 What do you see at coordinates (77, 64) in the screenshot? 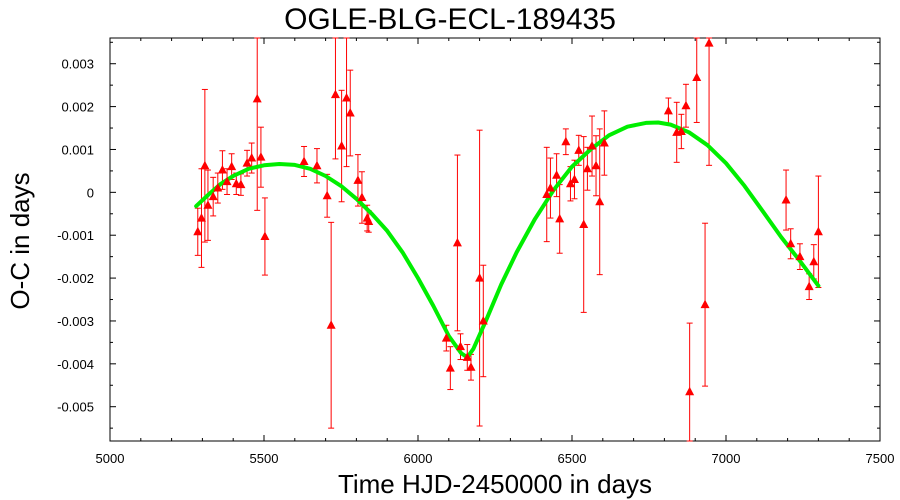
I see `y-tick-label: 0.003` at bounding box center [77, 64].